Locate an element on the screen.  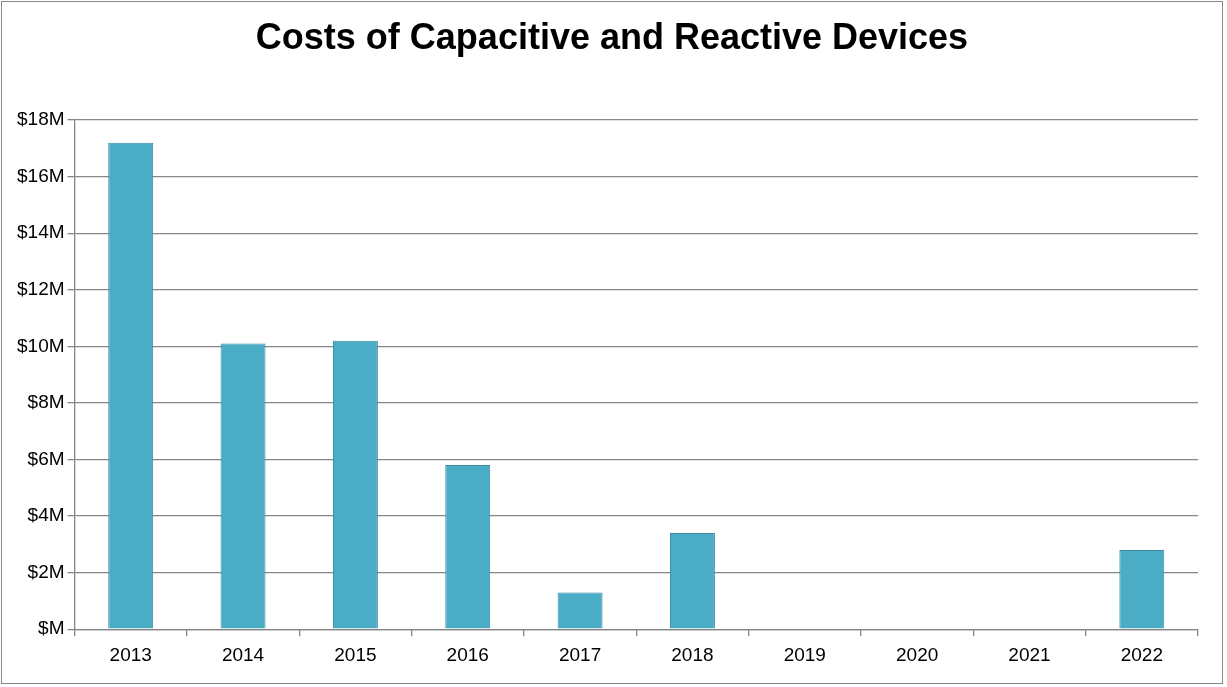
x-tick-label: 2016 is located at coordinates (467, 654).